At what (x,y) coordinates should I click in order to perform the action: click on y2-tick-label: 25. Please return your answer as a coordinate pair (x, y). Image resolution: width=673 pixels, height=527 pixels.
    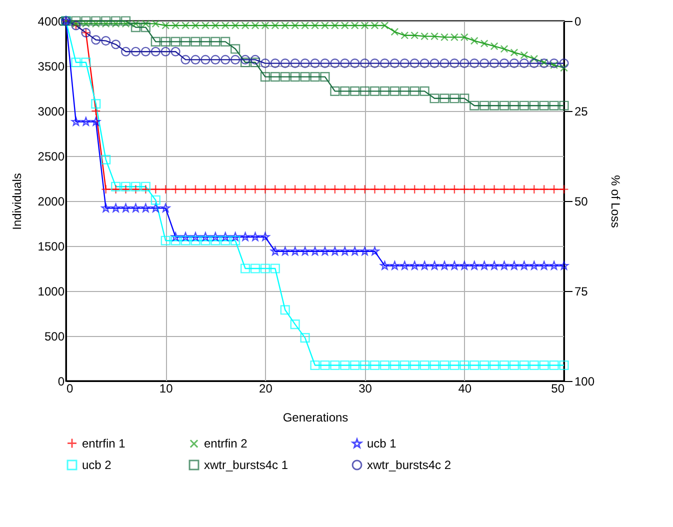
    Looking at the image, I should click on (581, 111).